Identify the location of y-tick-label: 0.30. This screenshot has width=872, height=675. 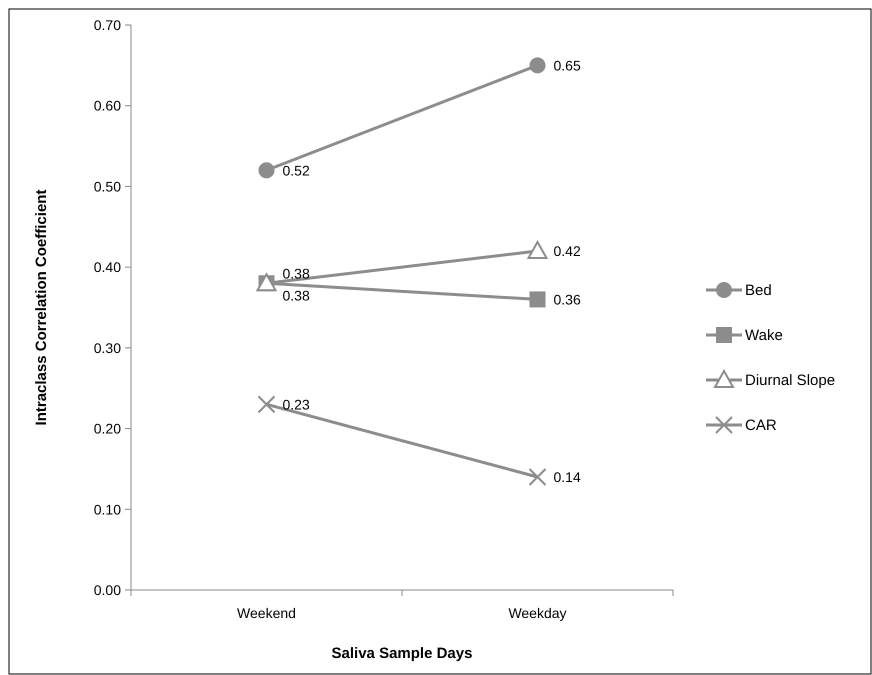
(108, 348).